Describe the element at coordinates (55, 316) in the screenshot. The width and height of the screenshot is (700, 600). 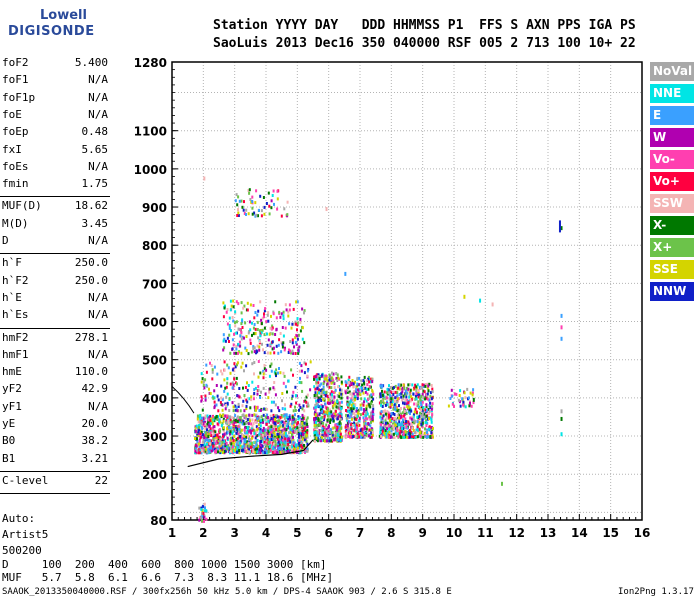
I see `param-row: h`Es N/A` at that location.